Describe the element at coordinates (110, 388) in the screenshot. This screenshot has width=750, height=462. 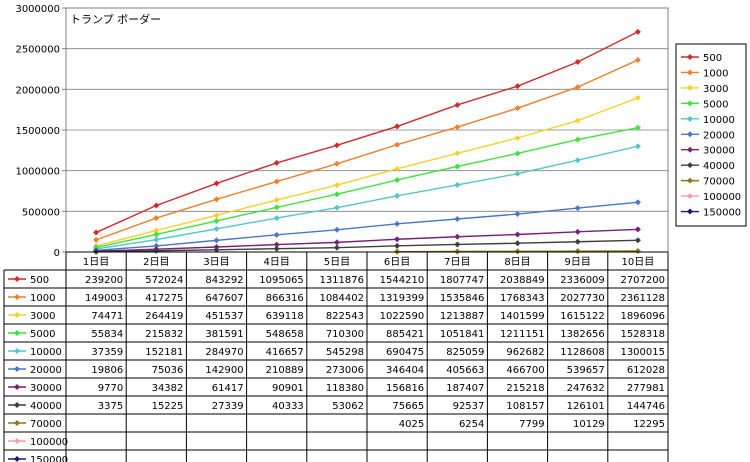
I see `data-label: 9770` at that location.